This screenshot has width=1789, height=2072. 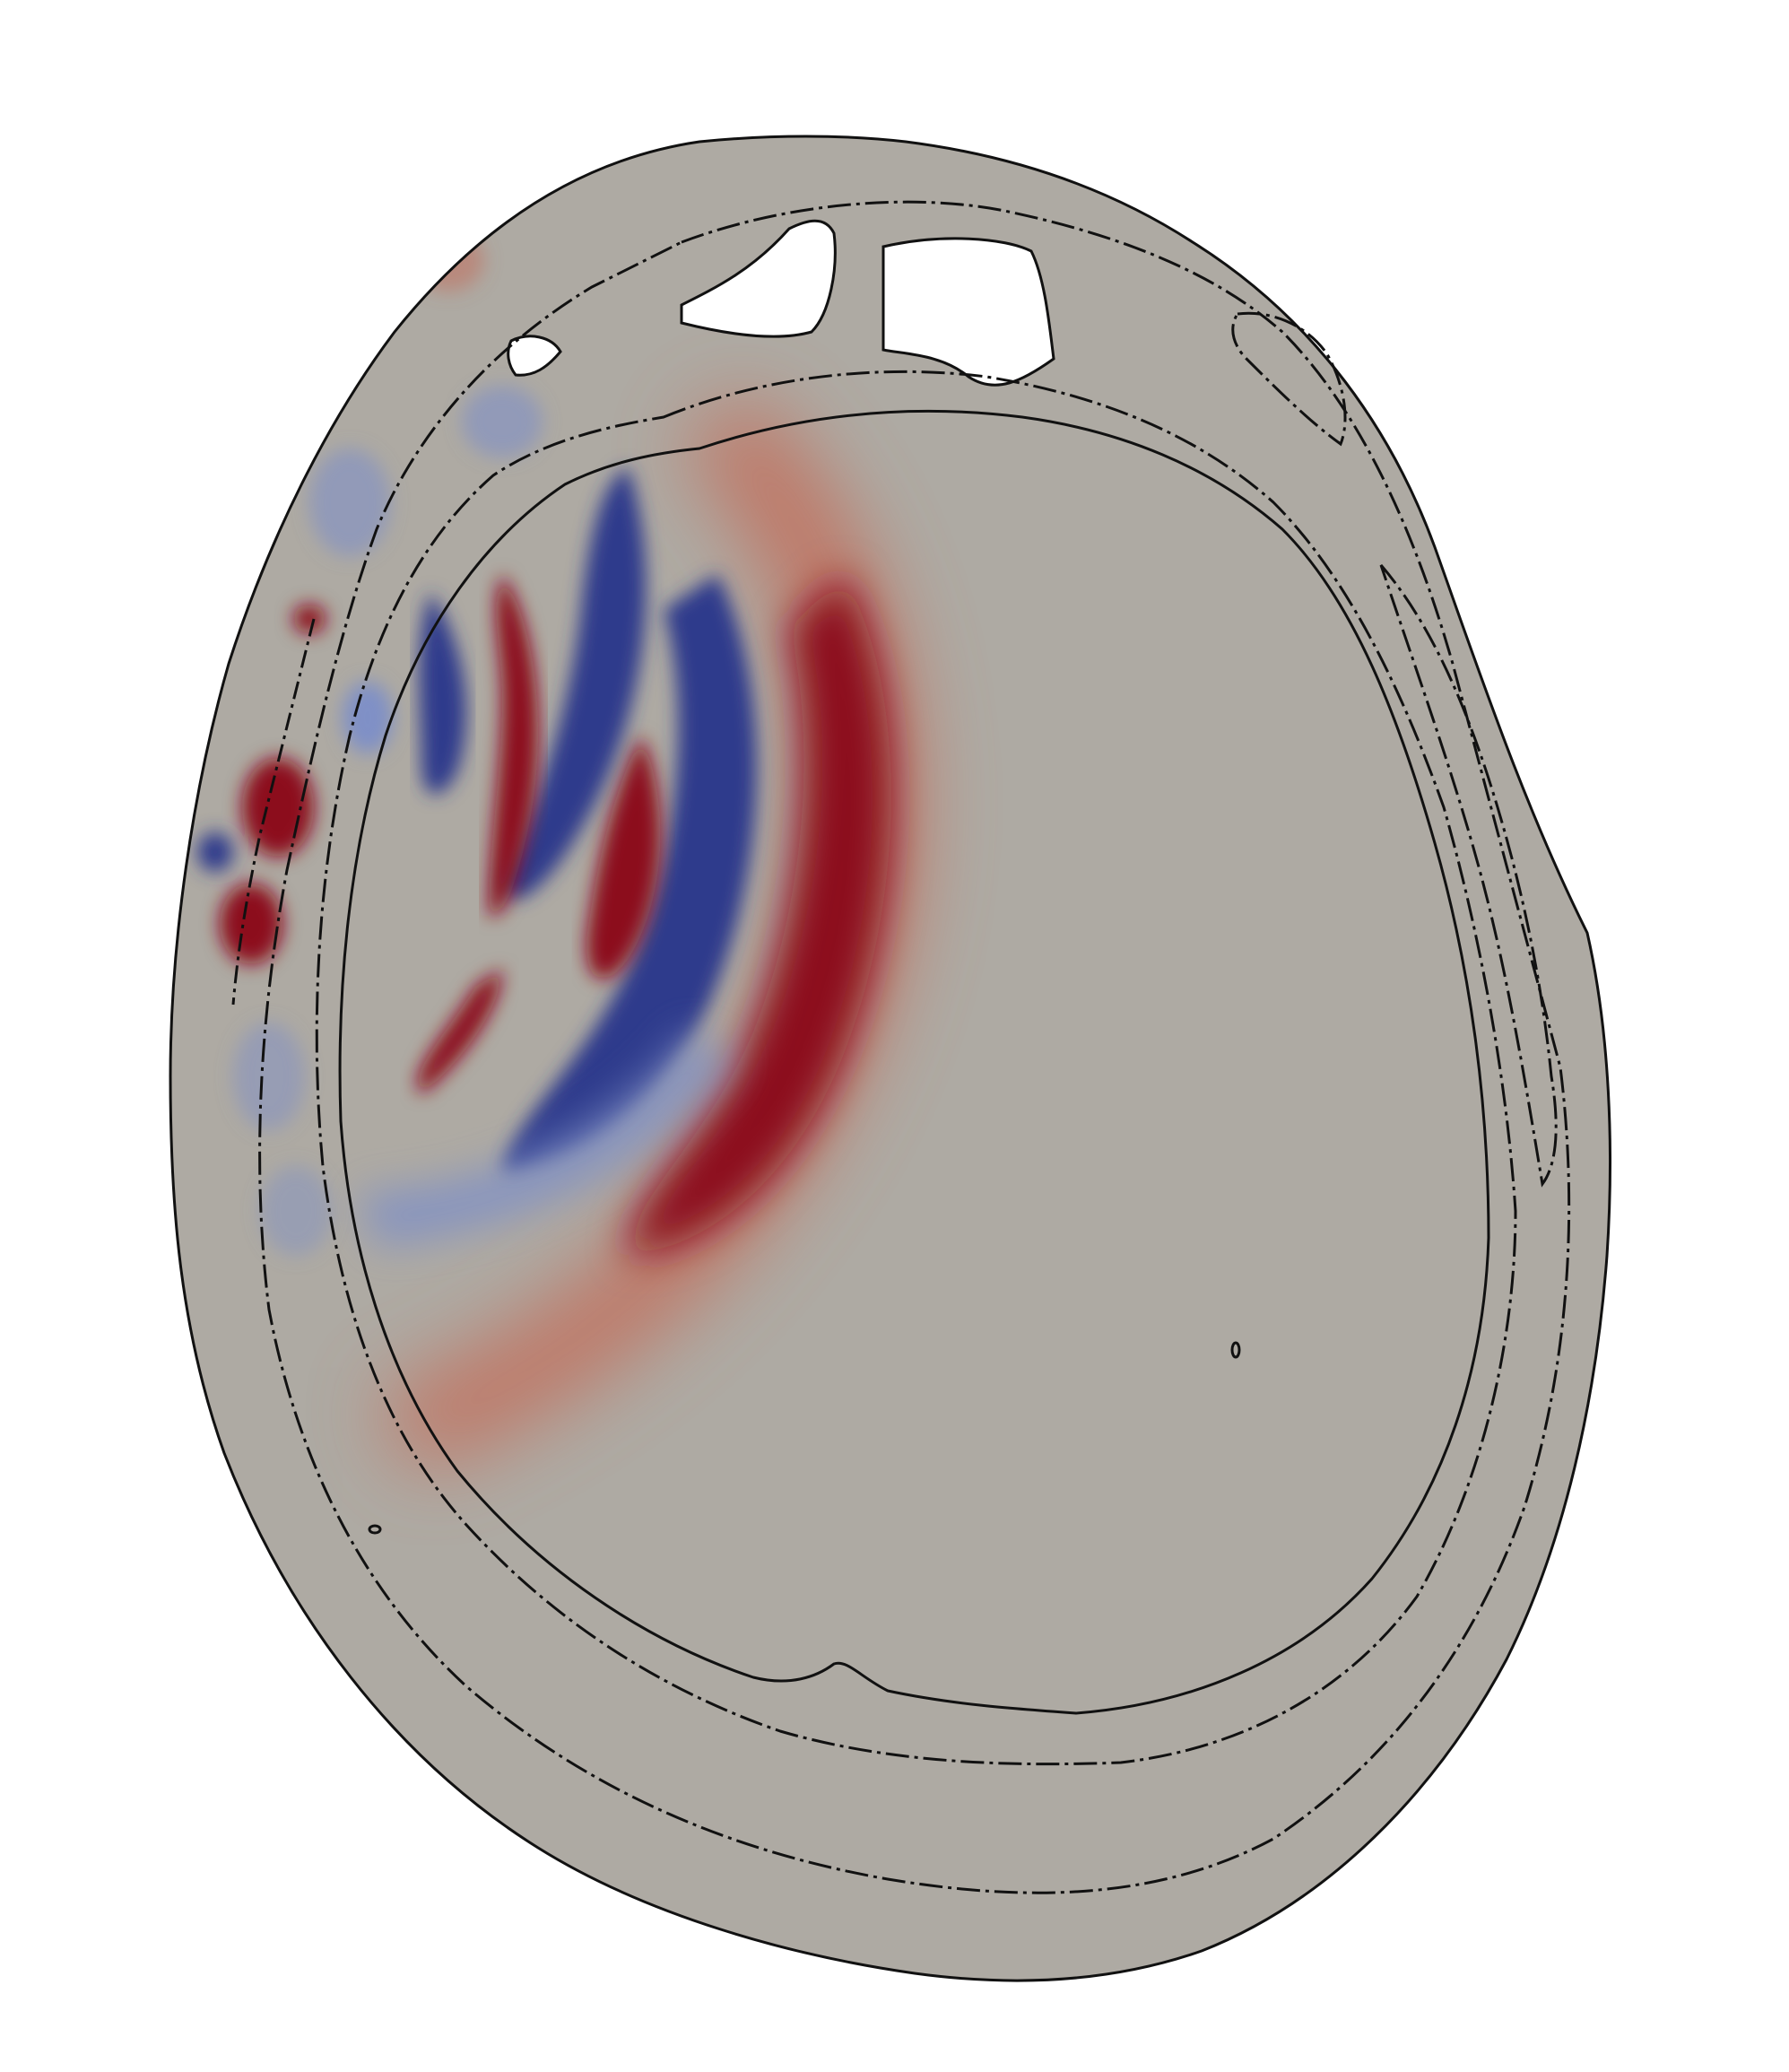 What do you see at coordinates (759, 915) in the screenshot?
I see `wavefront-positive-outer` at bounding box center [759, 915].